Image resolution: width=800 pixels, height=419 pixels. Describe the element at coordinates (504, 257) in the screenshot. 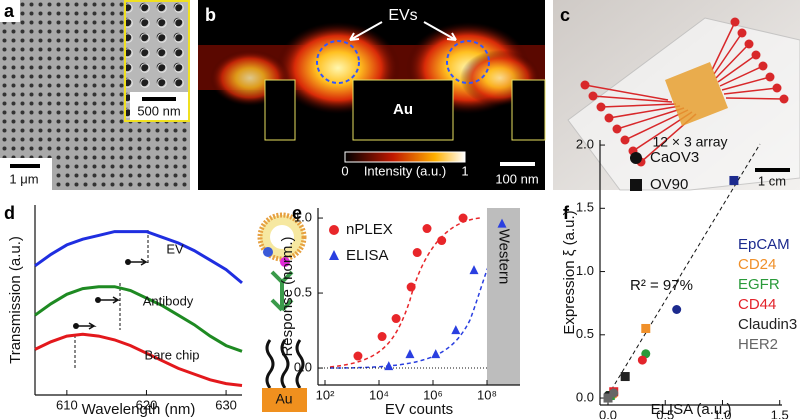

I see `region-label: Western` at that location.